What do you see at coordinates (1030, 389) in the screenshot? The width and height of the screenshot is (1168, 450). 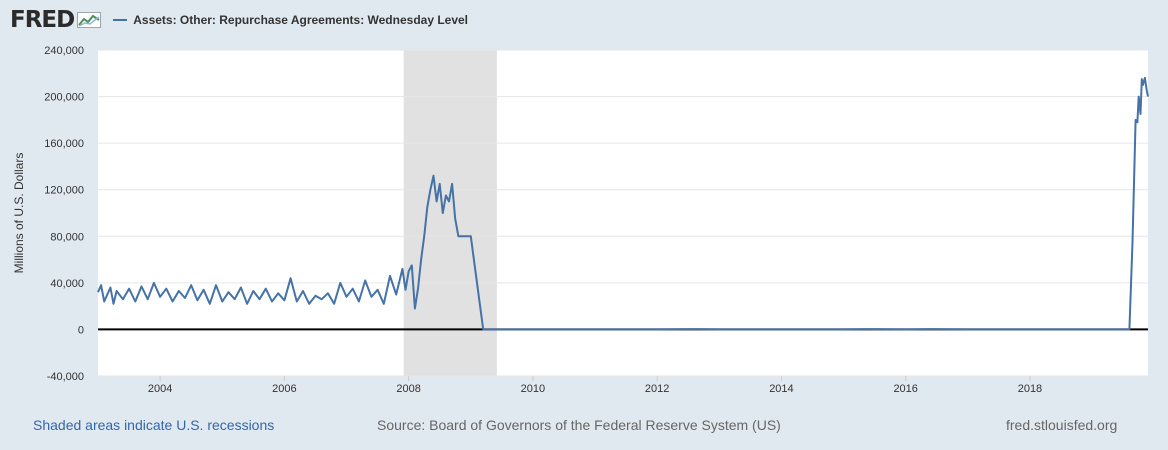 I see `x-tick-label: 2018` at bounding box center [1030, 389].